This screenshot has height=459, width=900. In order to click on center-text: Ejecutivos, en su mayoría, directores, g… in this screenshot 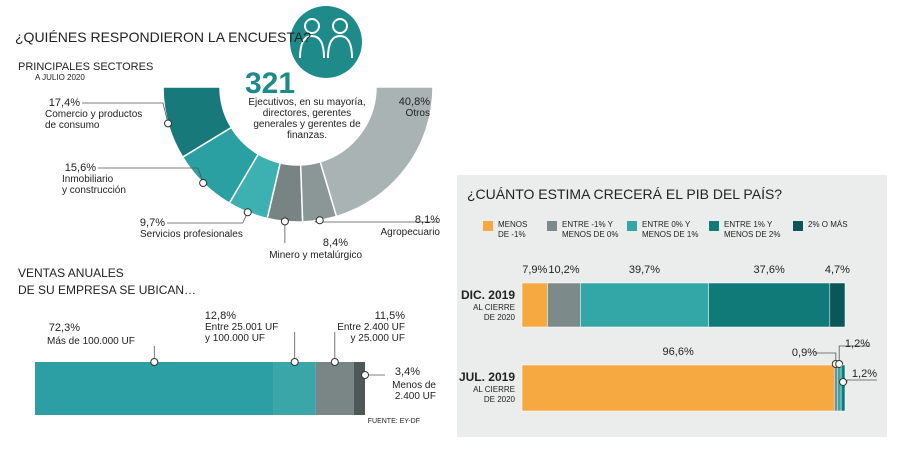, I will do `click(307, 119)`.